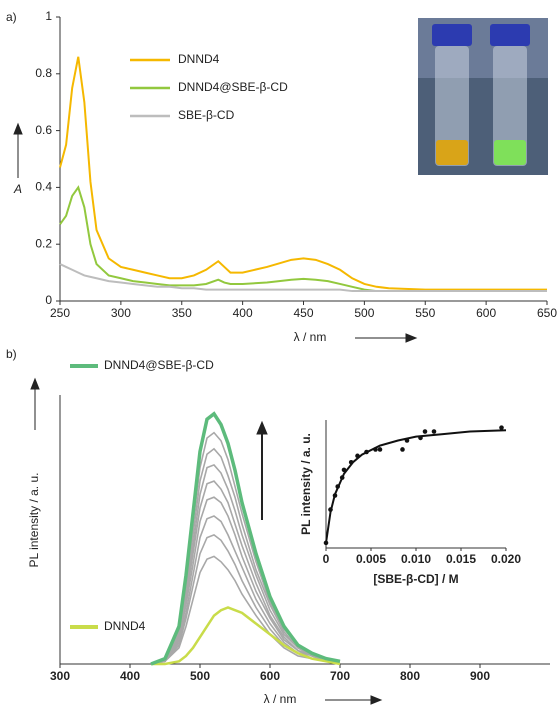 The image size is (557, 712). What do you see at coordinates (416, 486) in the screenshot?
I see `fit-line` at bounding box center [416, 486].